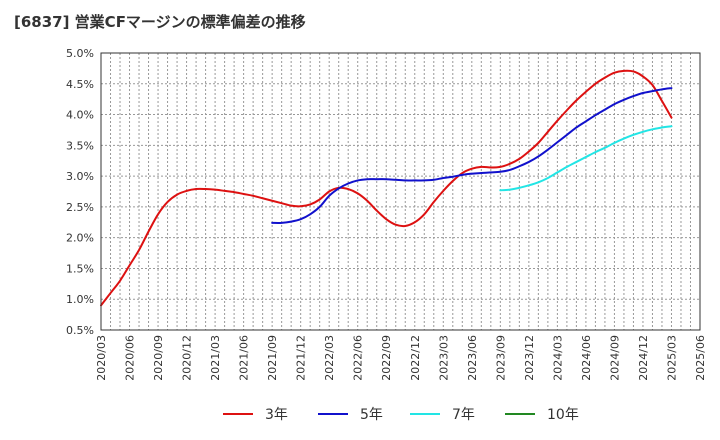 The width and height of the screenshot is (720, 440). What do you see at coordinates (401, 415) in the screenshot?
I see `legend: 3年 5年 7年 10年` at bounding box center [401, 415].